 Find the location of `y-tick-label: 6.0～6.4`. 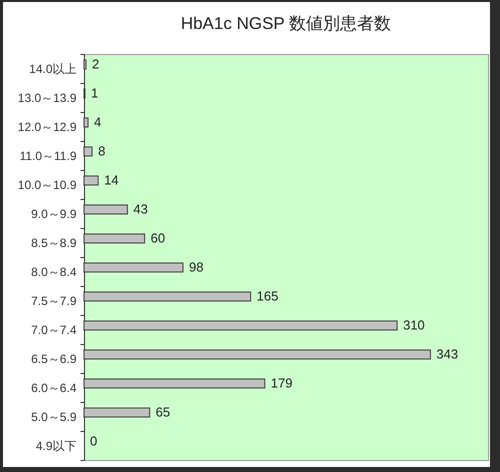

y-tick-label: 6.0～6.4 is located at coordinates (54, 388).